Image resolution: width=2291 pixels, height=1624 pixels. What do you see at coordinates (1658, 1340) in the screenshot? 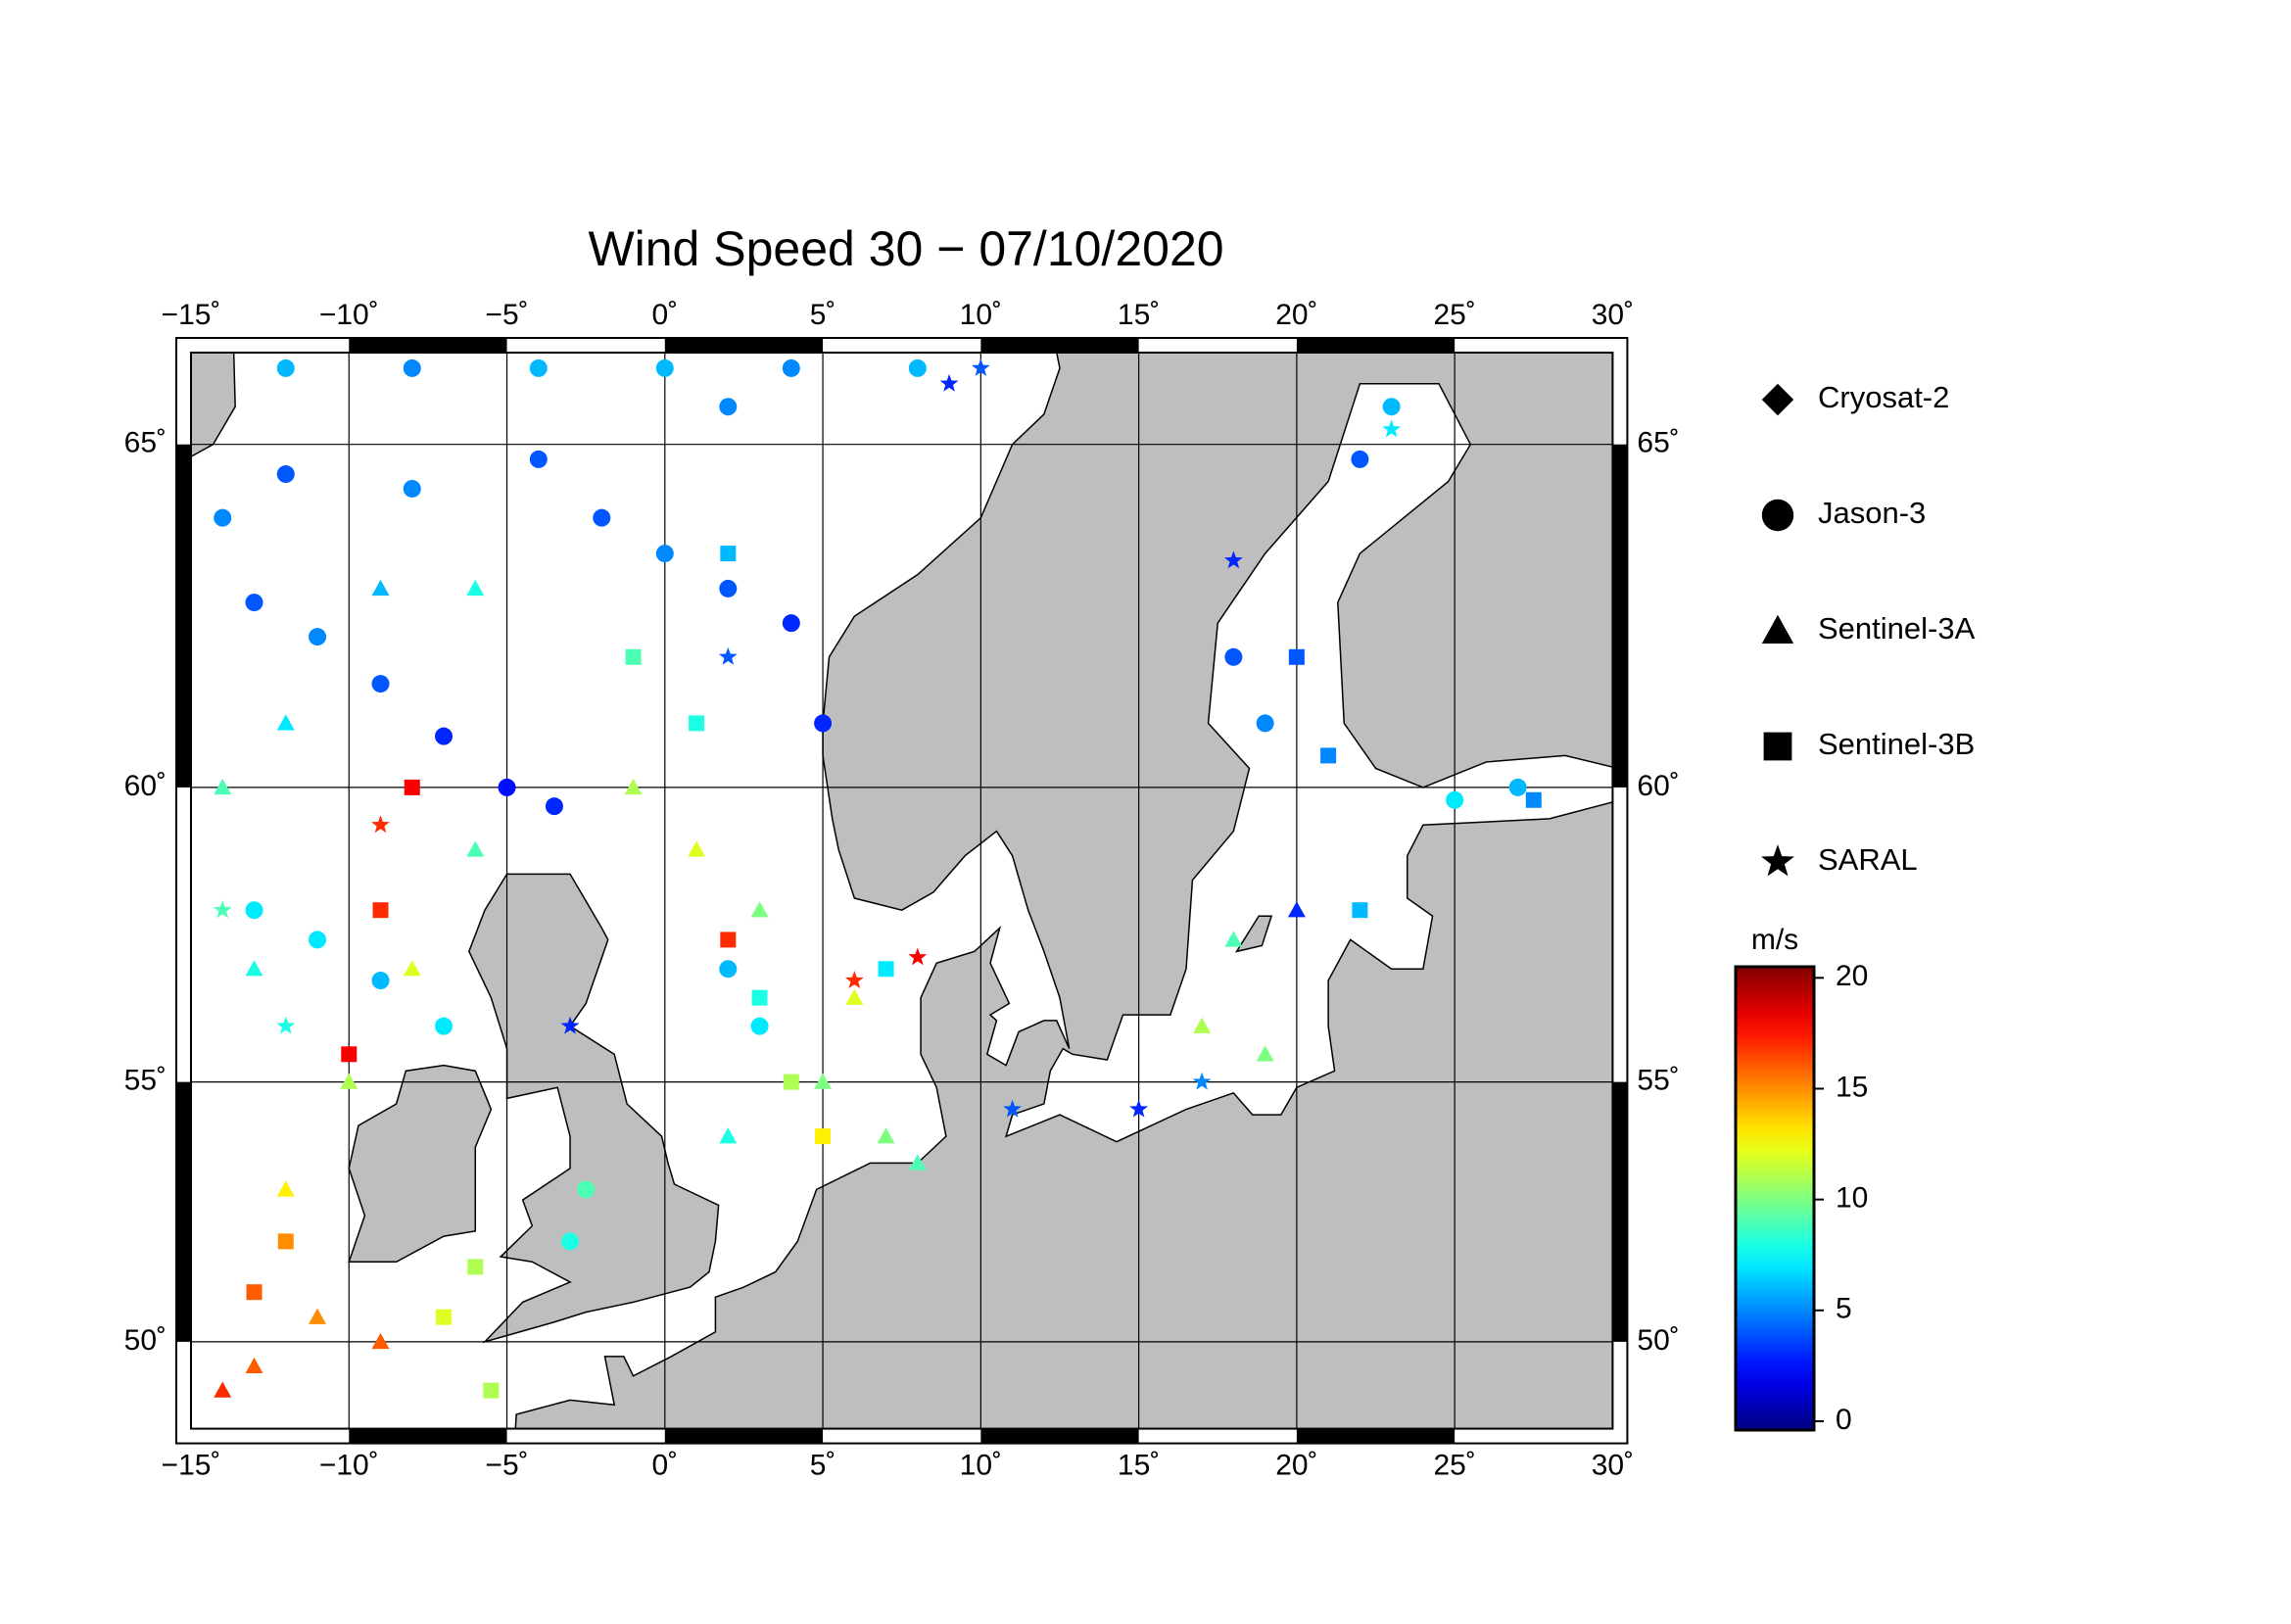
I see `y-tick-label: 50˚` at bounding box center [1658, 1340].